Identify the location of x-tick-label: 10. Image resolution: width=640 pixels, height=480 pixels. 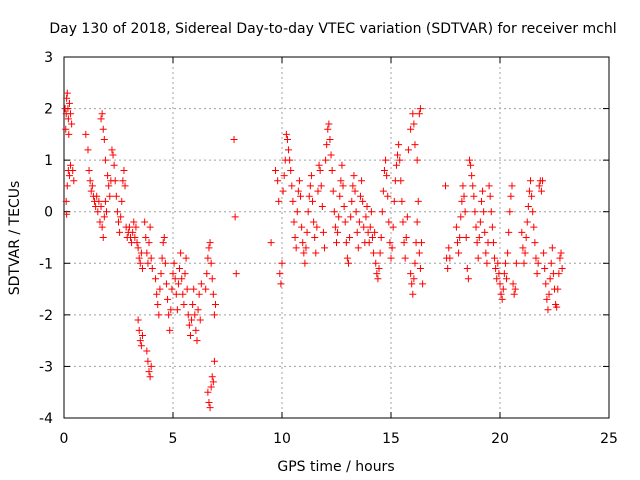
(282, 439).